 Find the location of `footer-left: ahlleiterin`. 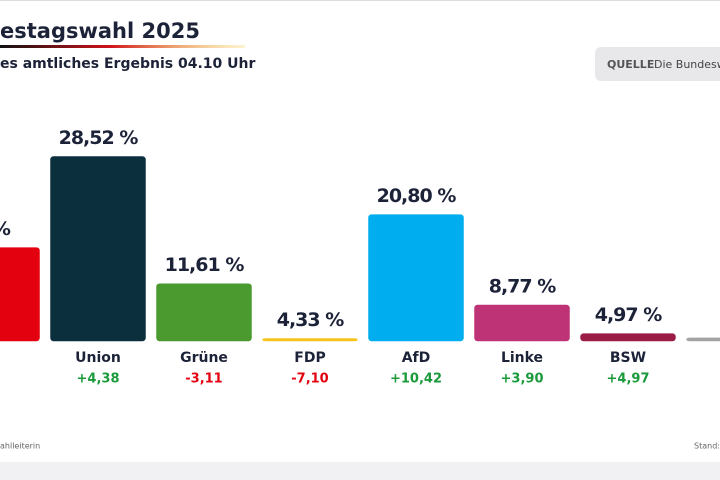

footer-left: ahlleiterin is located at coordinates (20, 446).